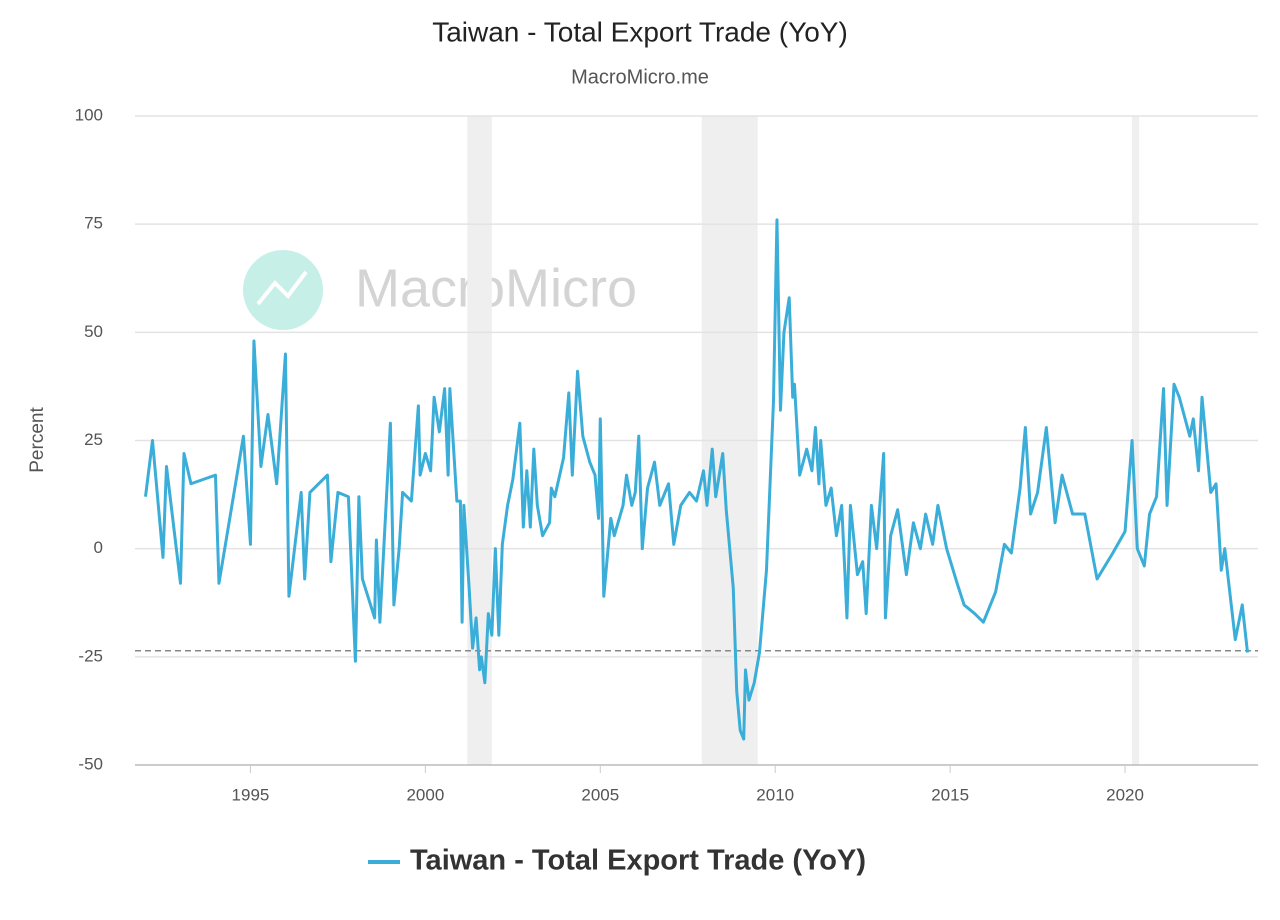 This screenshot has height=920, width=1280. I want to click on y-tick-label: 25, so click(93, 439).